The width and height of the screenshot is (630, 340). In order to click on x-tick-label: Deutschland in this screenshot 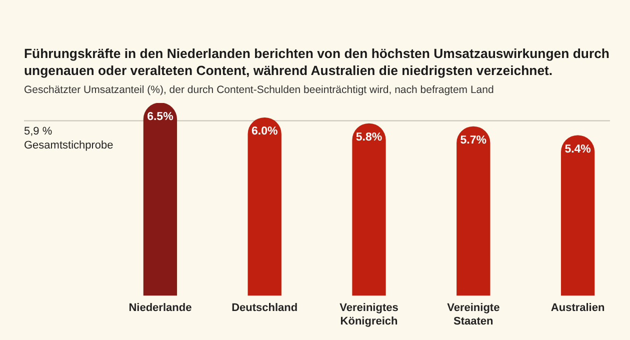, I will do `click(265, 308)`.